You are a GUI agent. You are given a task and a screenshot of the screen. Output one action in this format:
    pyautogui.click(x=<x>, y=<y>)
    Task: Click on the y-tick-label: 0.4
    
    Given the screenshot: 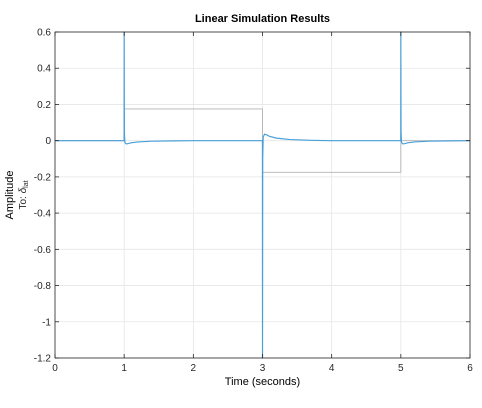 What is the action you would take?
    pyautogui.click(x=44, y=69)
    